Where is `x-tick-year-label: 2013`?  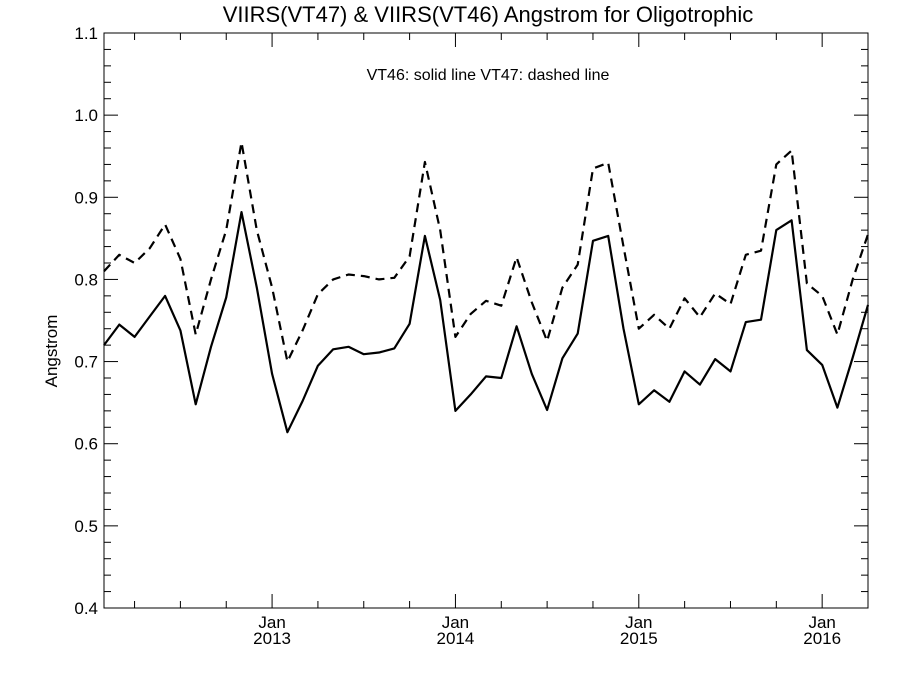 x-tick-year-label: 2013 is located at coordinates (272, 638).